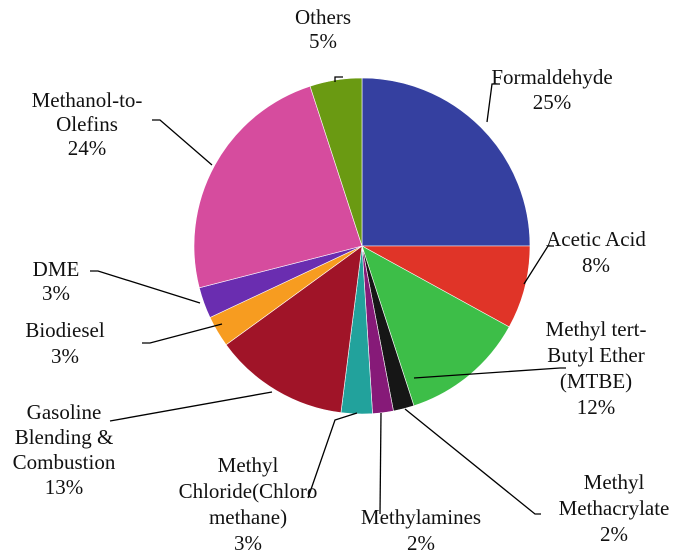 The image size is (685, 560). What do you see at coordinates (551, 77) in the screenshot?
I see `slice-name-label: Formaldehyde` at bounding box center [551, 77].